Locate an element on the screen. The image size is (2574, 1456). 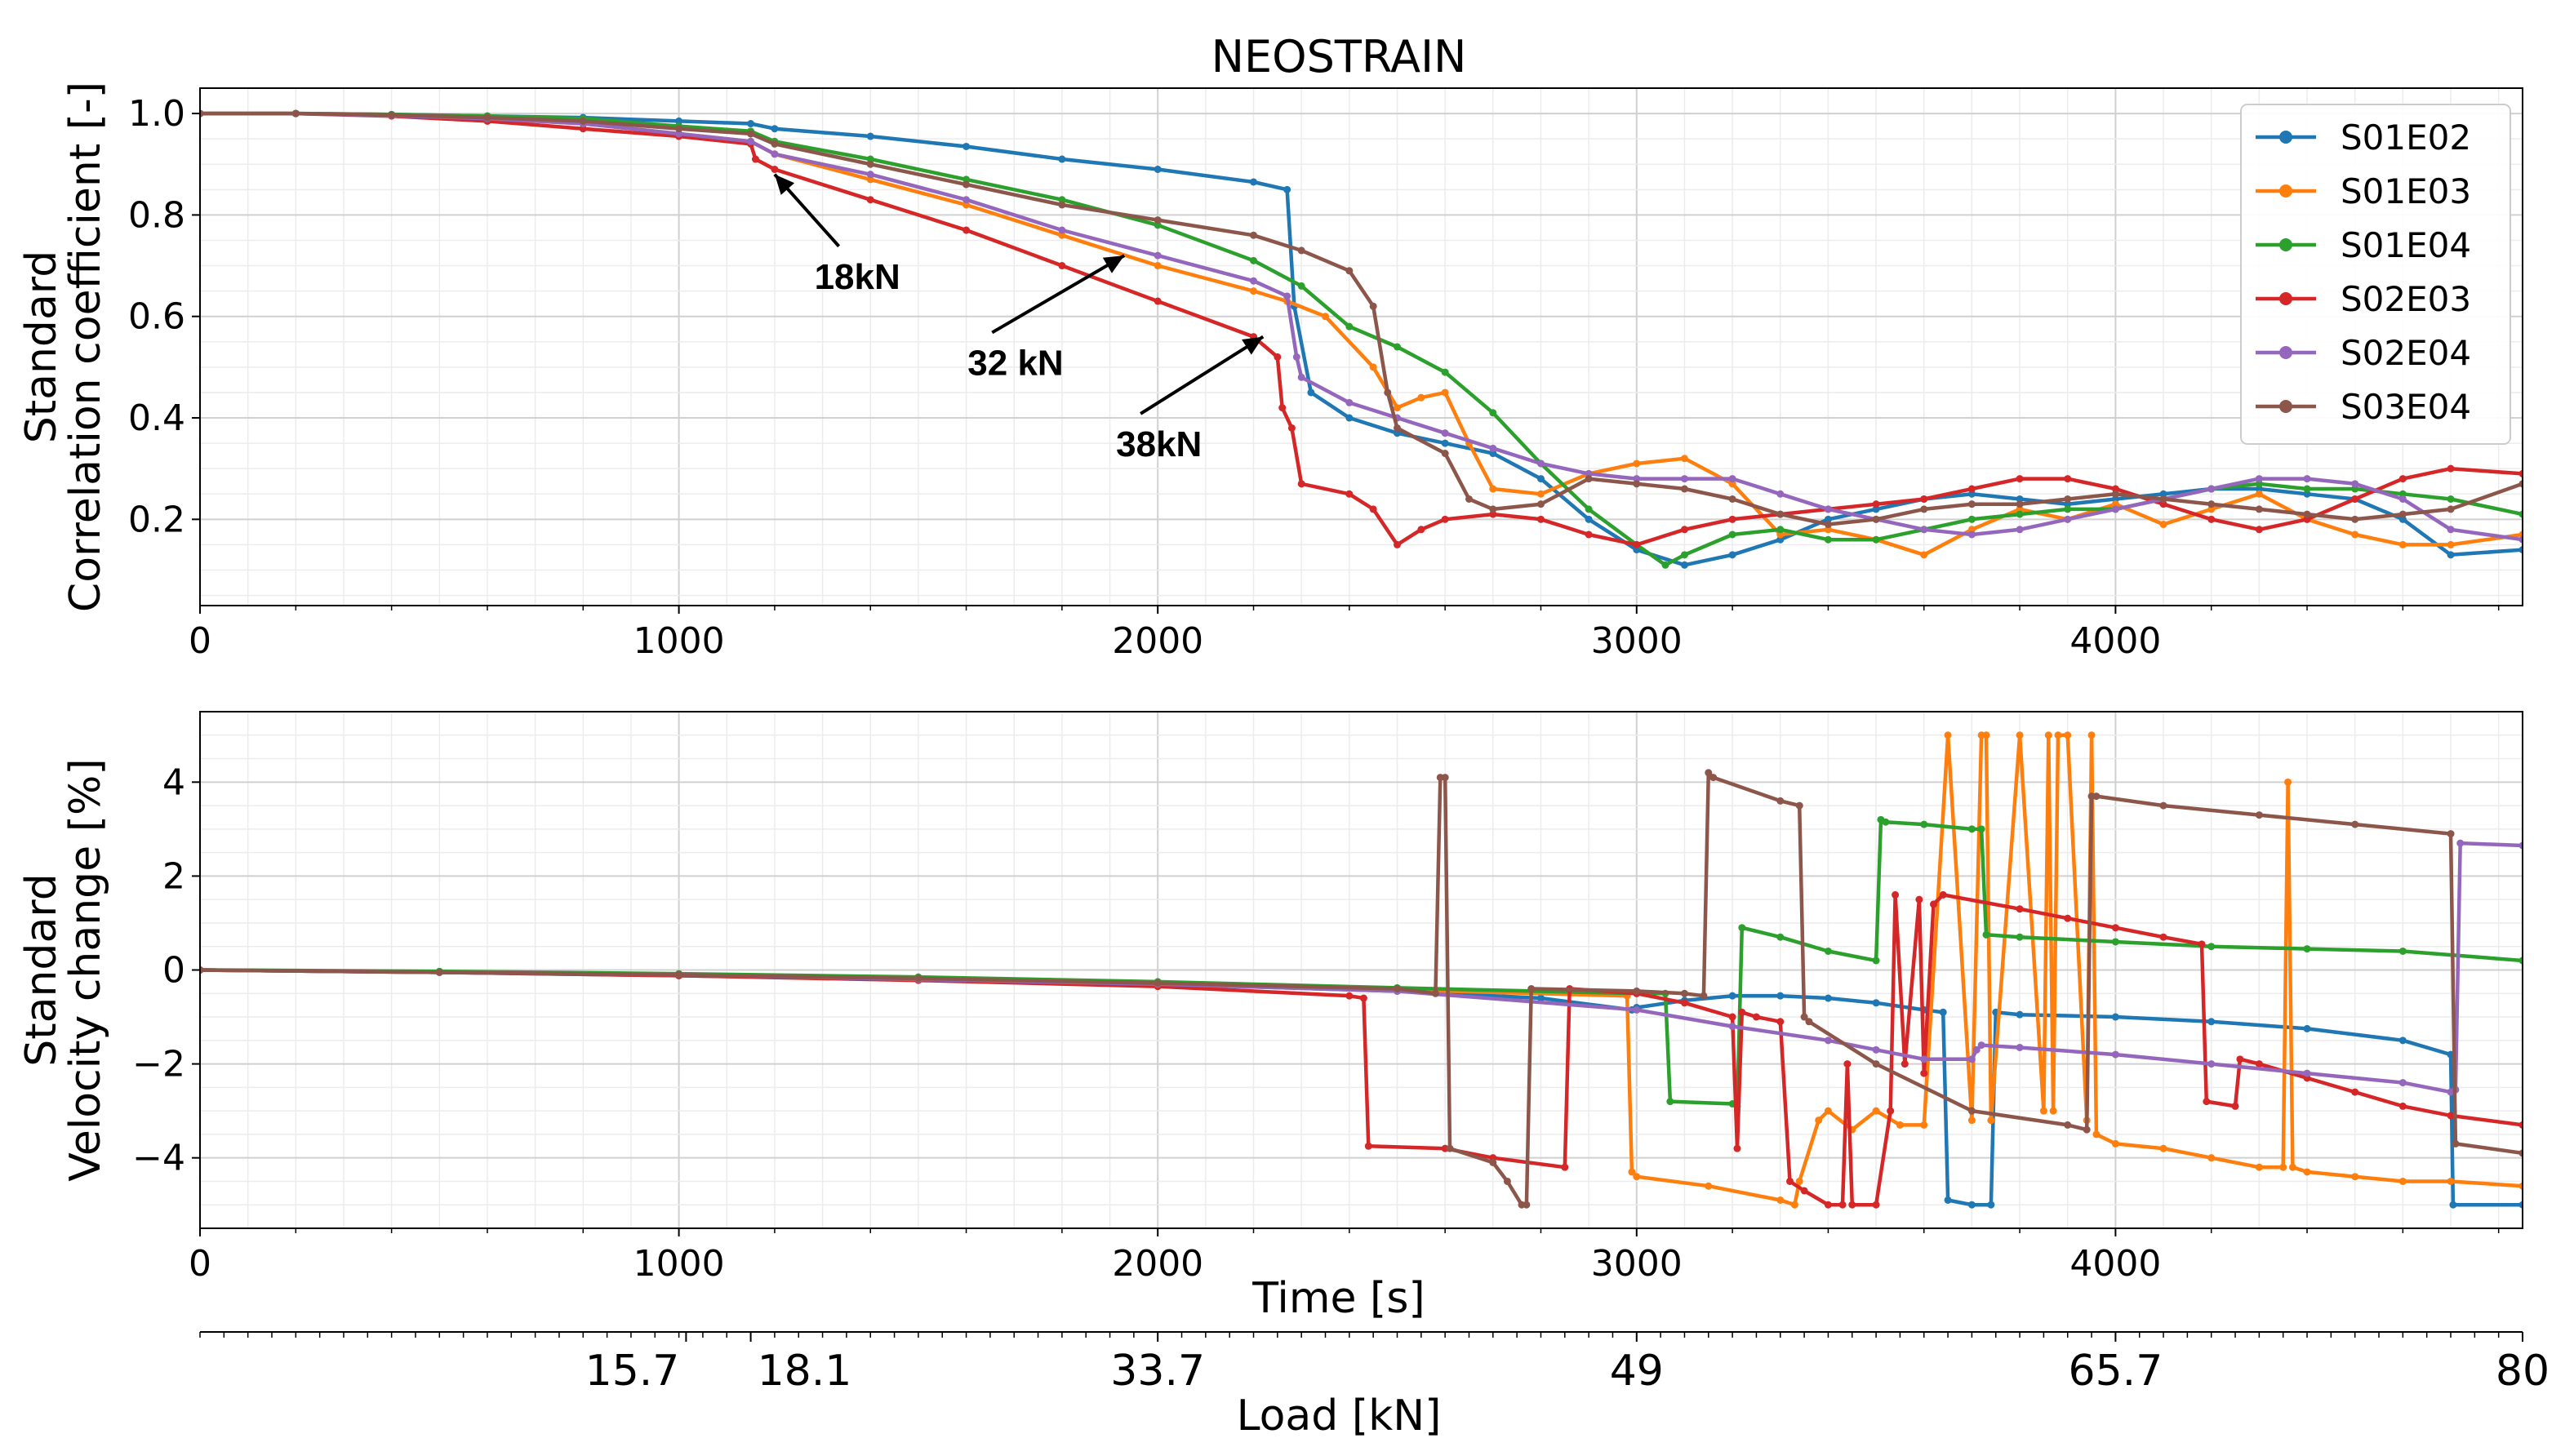
y-axis-label-line1: Standard is located at coordinates (41, 970).